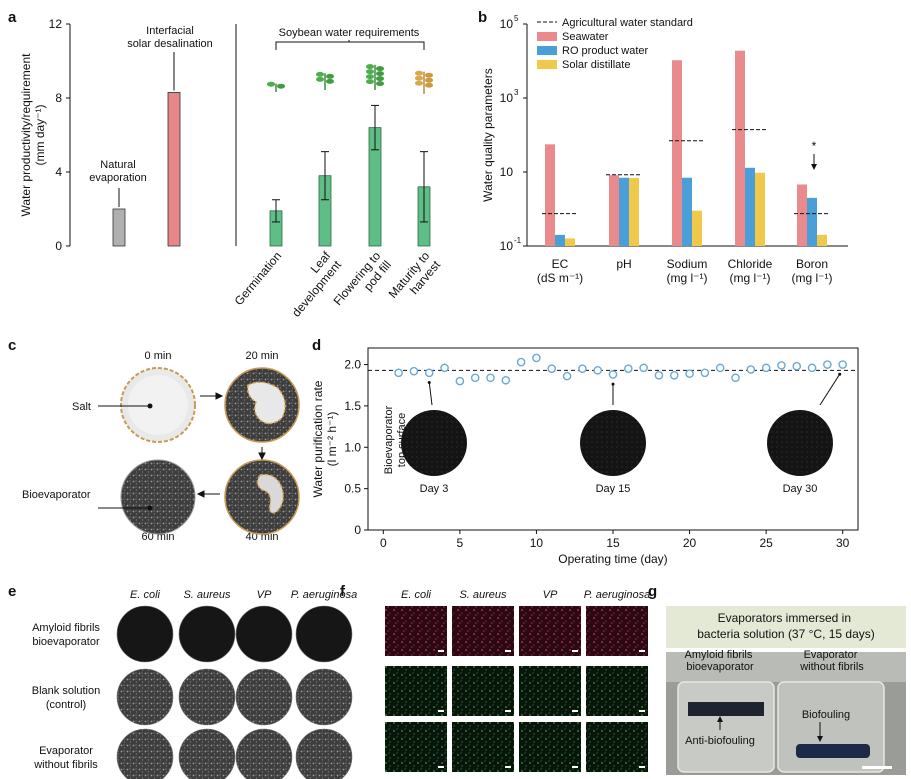 The height and width of the screenshot is (779, 911). Describe the element at coordinates (65, 758) in the screenshot. I see `panel-e-row-label: Evaporator without fibrils` at that location.